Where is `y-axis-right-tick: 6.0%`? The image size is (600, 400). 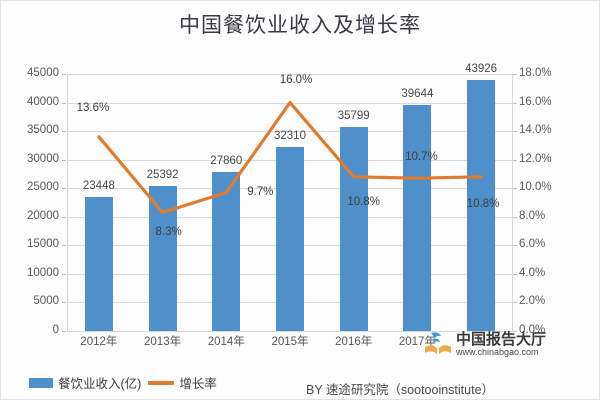
y-axis-right-tick: 6.0% is located at coordinates (532, 244).